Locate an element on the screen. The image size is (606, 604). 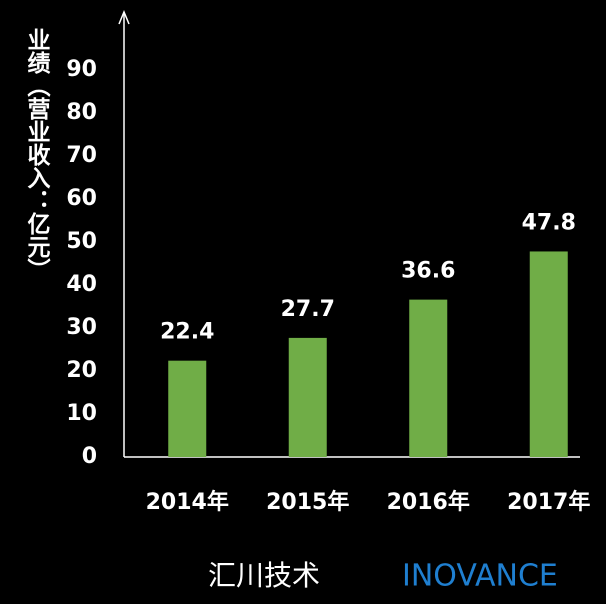
y-tick-label: 40 is located at coordinates (81, 284).